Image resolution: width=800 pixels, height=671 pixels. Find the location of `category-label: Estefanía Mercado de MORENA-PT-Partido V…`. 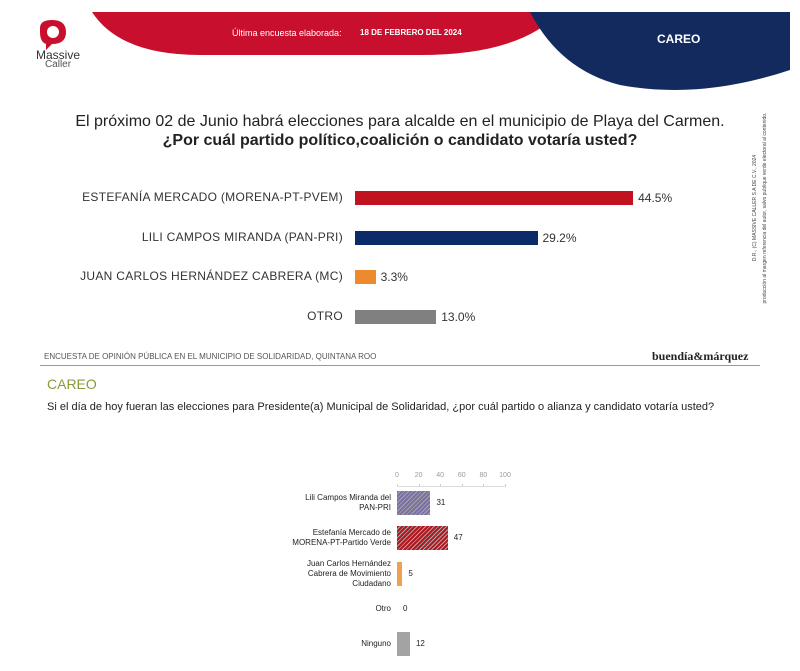

category-label: Estefanía Mercado de MORENA-PT-Partido V… is located at coordinates (341, 537).